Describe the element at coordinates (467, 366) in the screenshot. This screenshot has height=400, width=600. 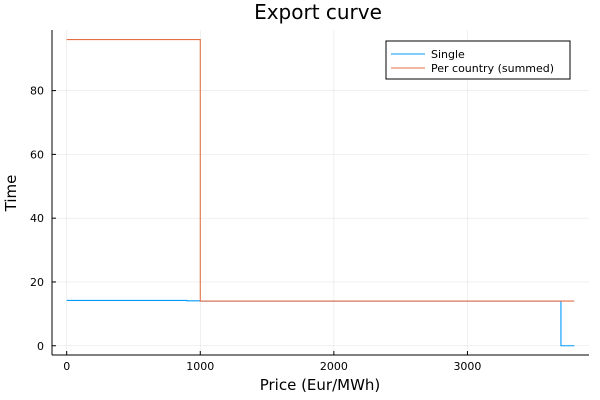
I see `x-tick-label: 3000` at that location.